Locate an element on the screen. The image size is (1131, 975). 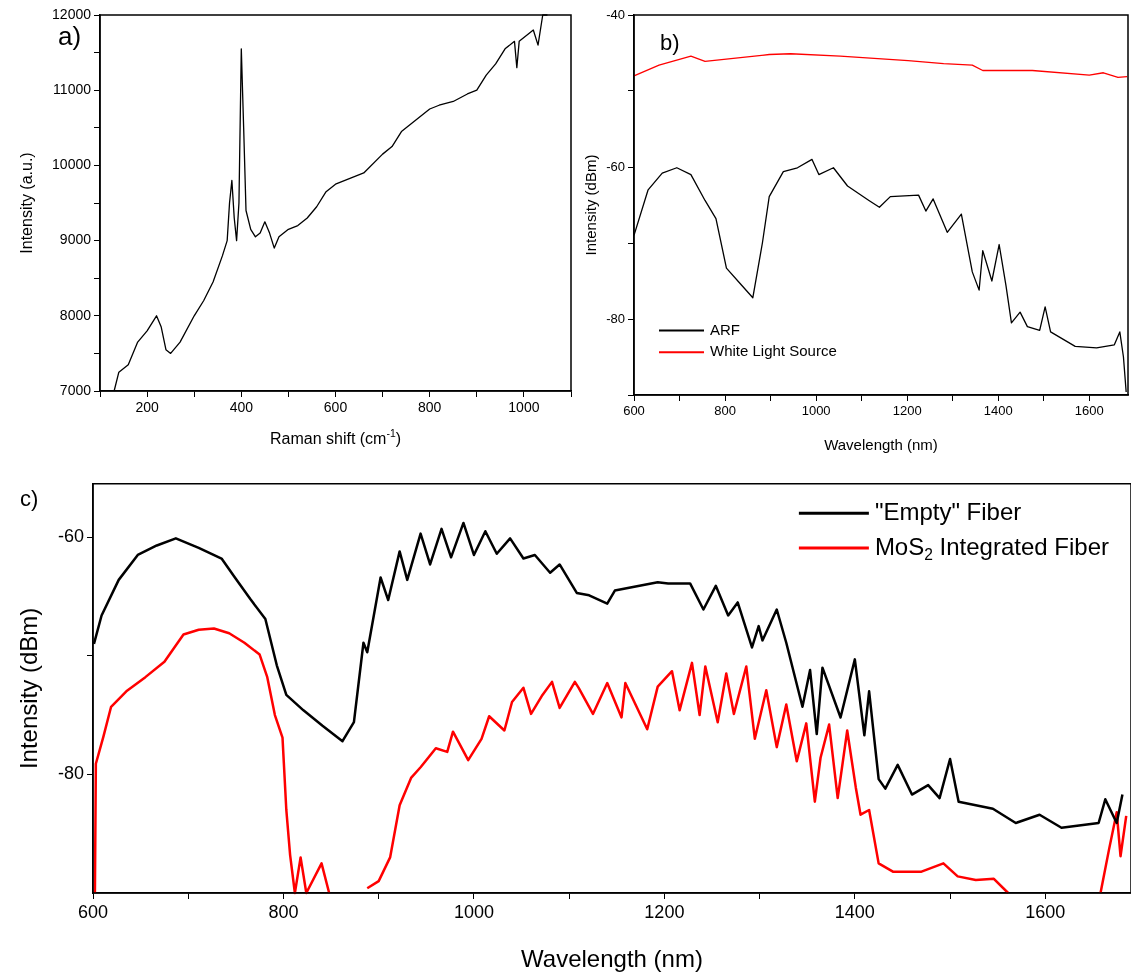
y-tick-label: 8000 is located at coordinates (75, 314).